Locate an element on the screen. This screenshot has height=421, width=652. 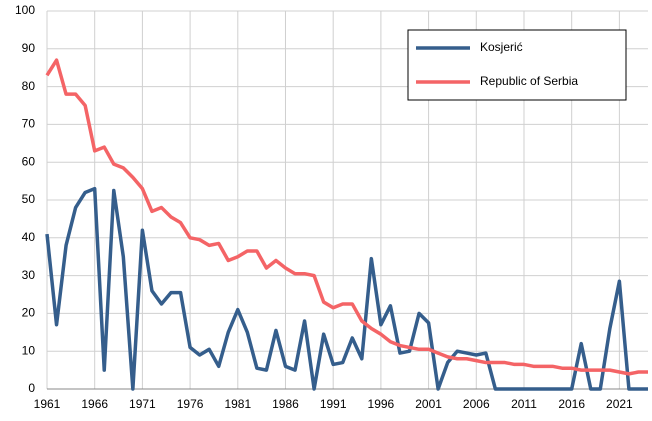
y-tick-label: 70 is located at coordinates (29, 124).